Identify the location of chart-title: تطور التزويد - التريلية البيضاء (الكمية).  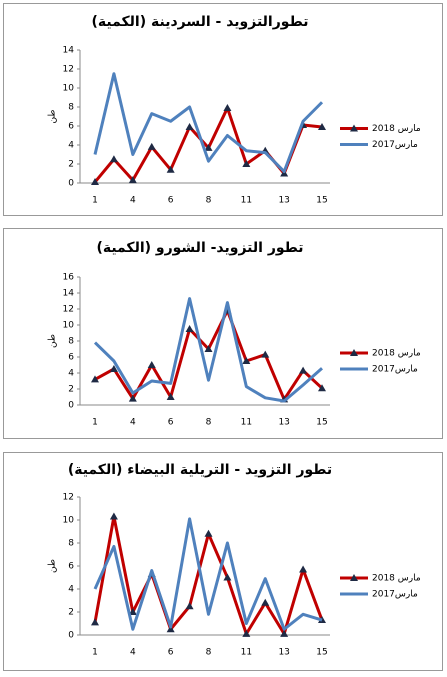
(200, 470).